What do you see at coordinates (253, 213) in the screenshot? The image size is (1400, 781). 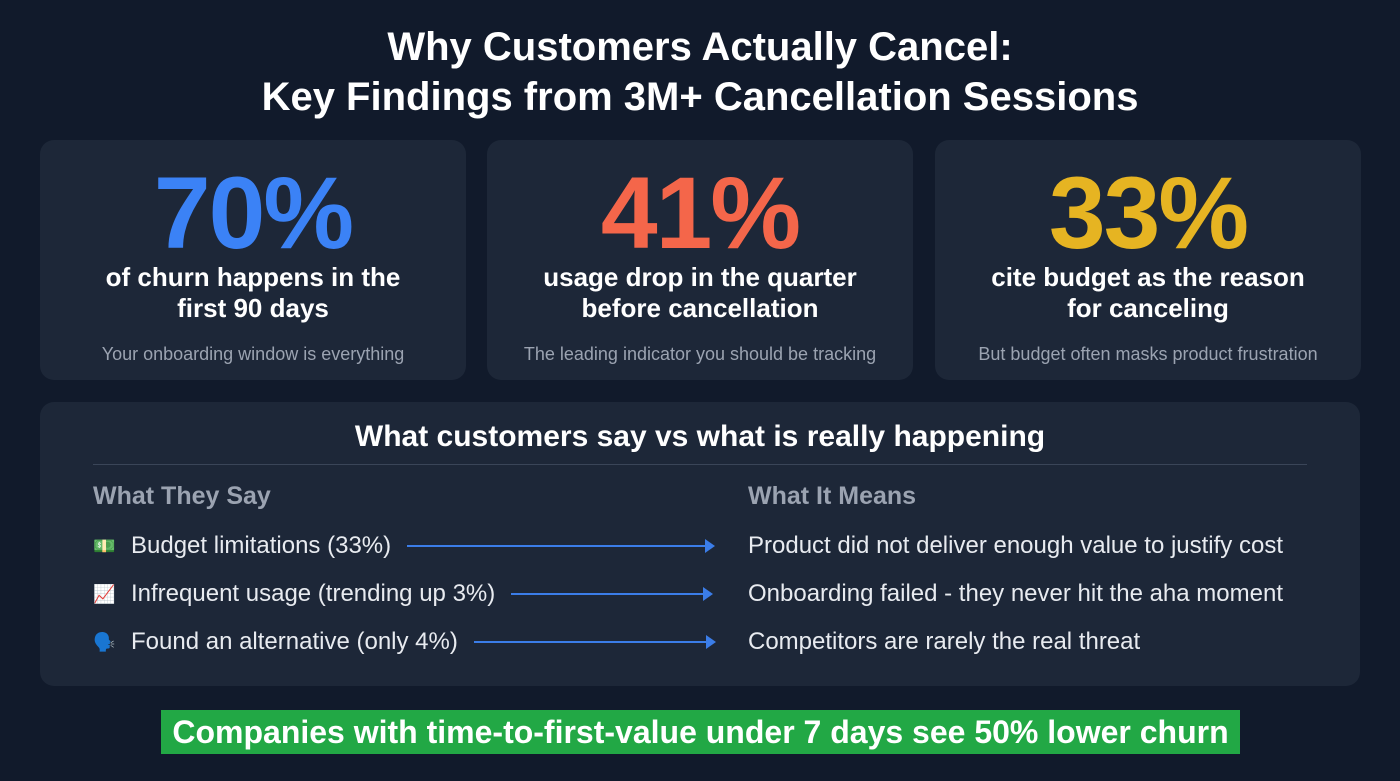 I see `stat-value: 70%` at bounding box center [253, 213].